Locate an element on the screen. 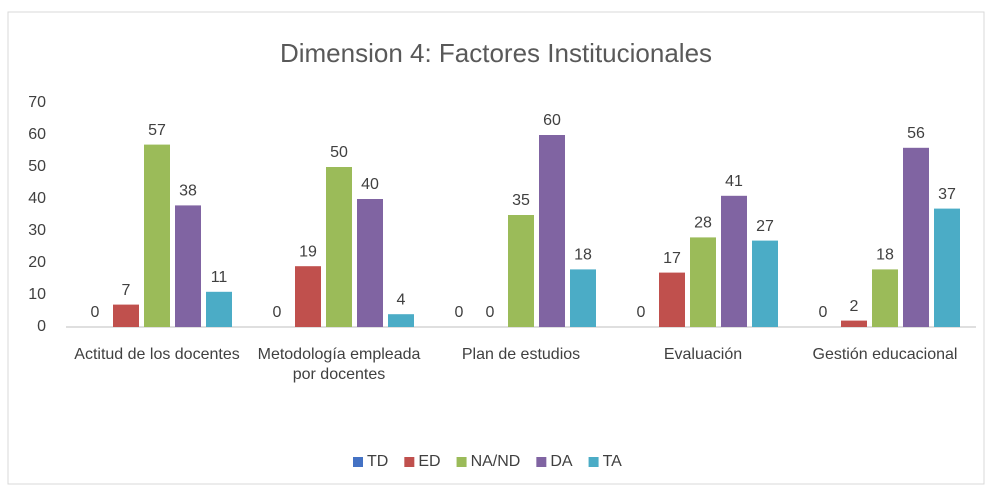 Image resolution: width=991 pixels, height=487 pixels. data-label: 27 is located at coordinates (765, 226).